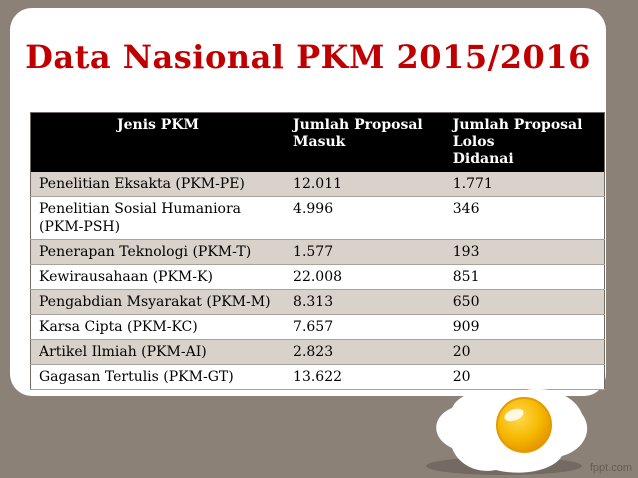 Image resolution: width=638 pixels, height=478 pixels. I want to click on table-row: Penerapan Teknologi (PKM-T) 1.577 193, so click(317, 252).